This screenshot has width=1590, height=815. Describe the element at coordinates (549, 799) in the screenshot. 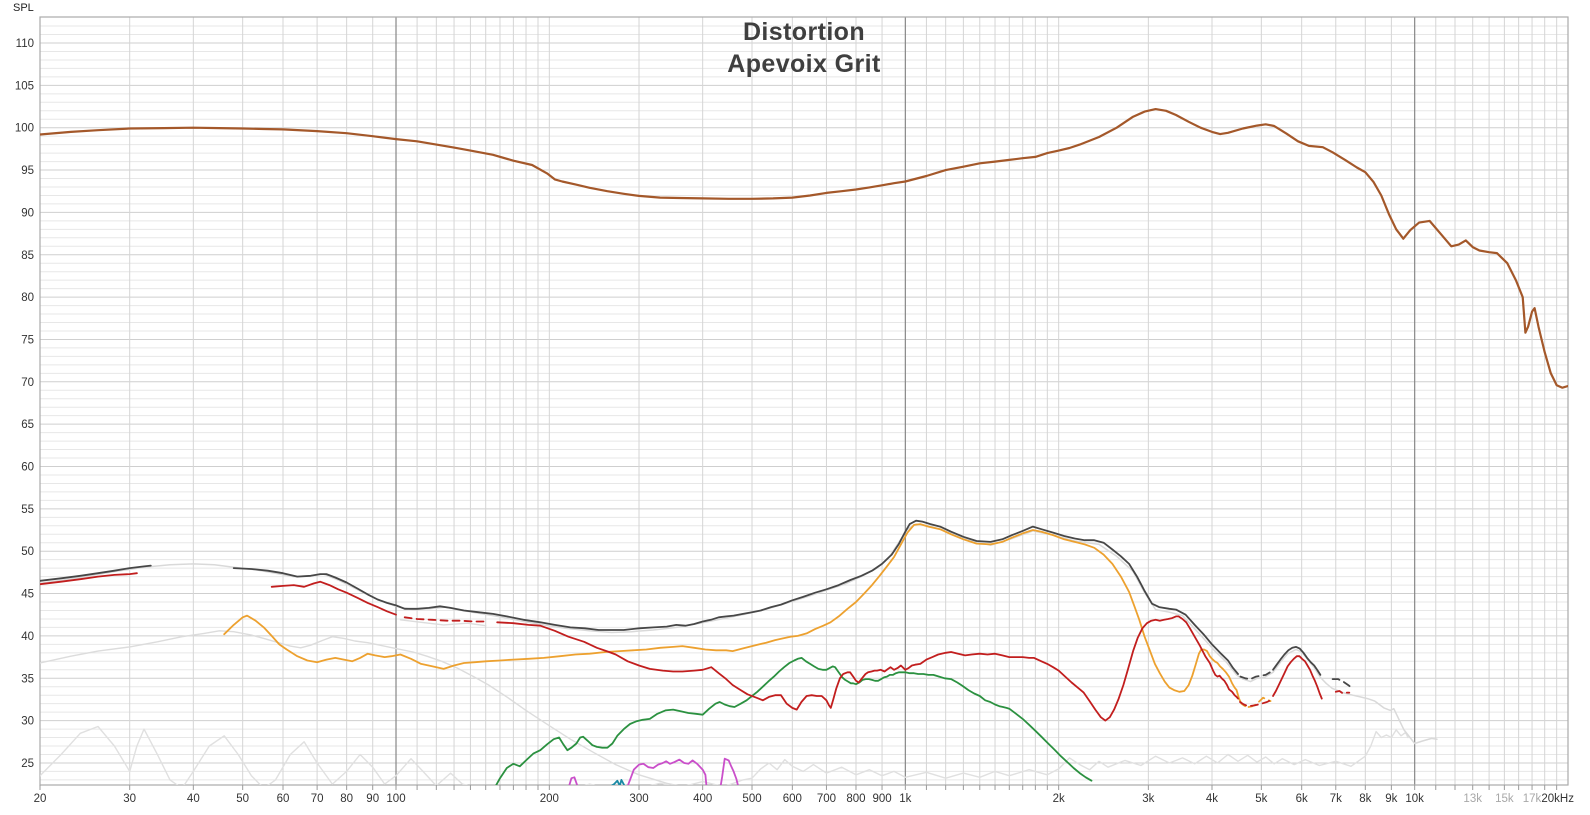

I see `x-tick-label: 200` at that location.